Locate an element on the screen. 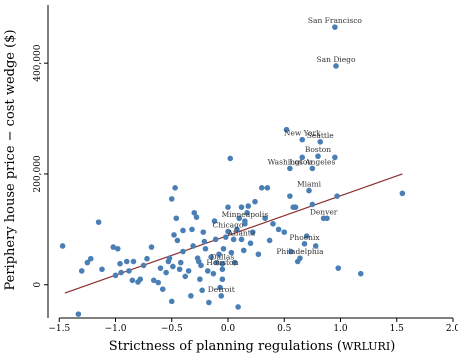  city-label: Phoenix is located at coordinates (304, 237).